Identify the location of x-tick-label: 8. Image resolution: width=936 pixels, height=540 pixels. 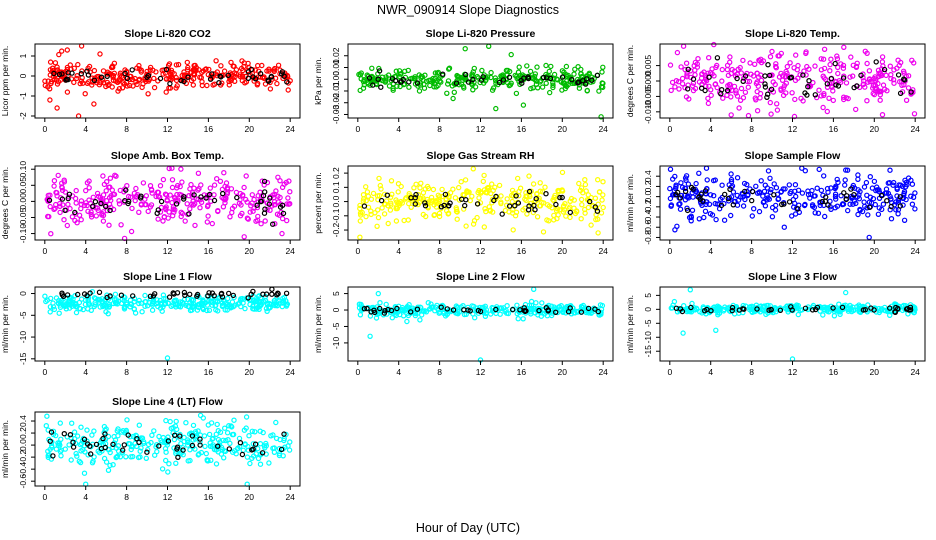
(126, 129).